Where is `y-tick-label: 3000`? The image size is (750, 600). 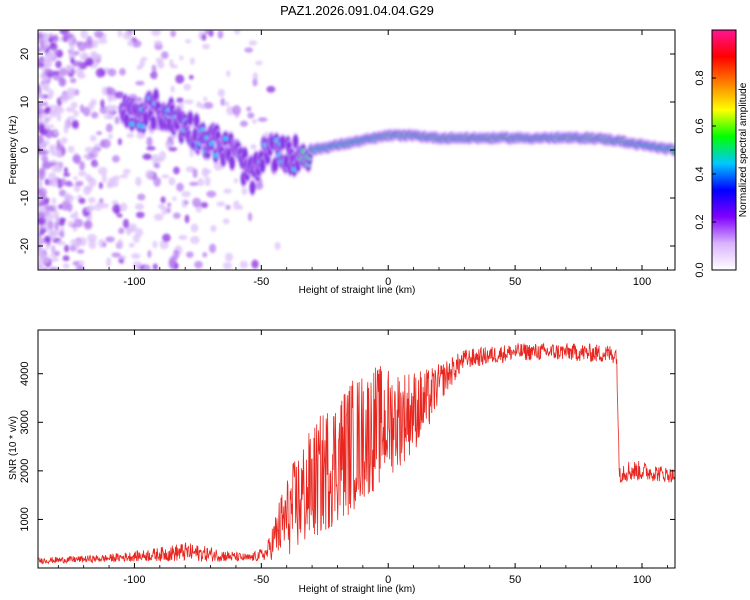
y-tick-label: 3000 is located at coordinates (25, 422).